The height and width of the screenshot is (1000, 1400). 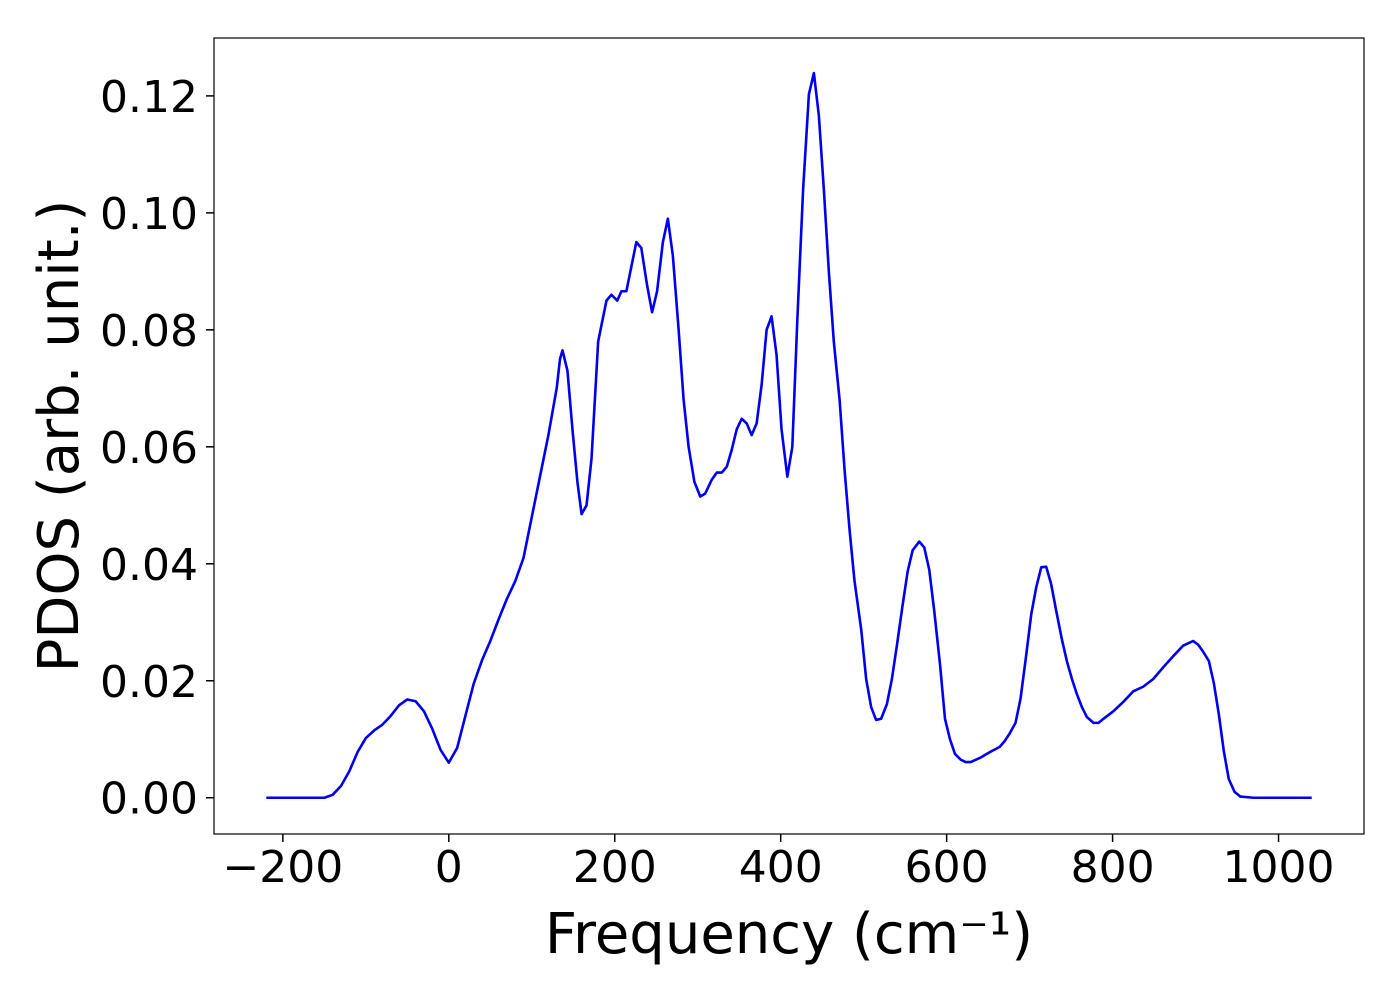 What do you see at coordinates (1113, 867) in the screenshot?
I see `x-tick-label: 800` at bounding box center [1113, 867].